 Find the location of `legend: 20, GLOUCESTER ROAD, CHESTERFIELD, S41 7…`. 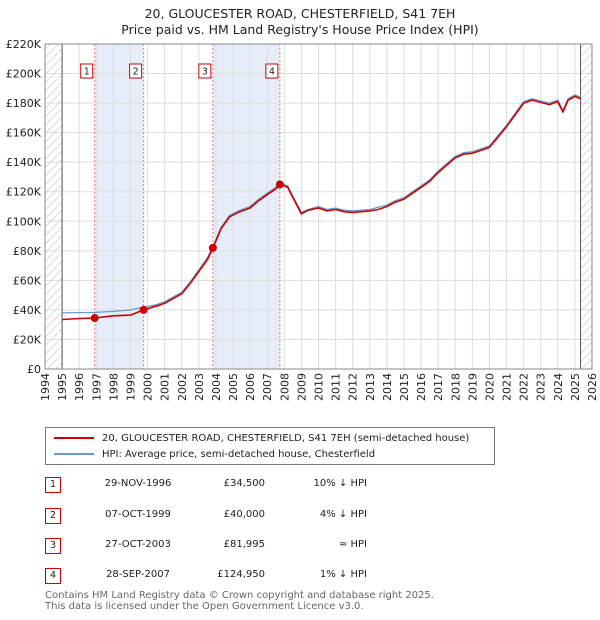

legend: 20, GLOUCESTER ROAD, CHESTERFIELD, S41 7… is located at coordinates (270, 446).